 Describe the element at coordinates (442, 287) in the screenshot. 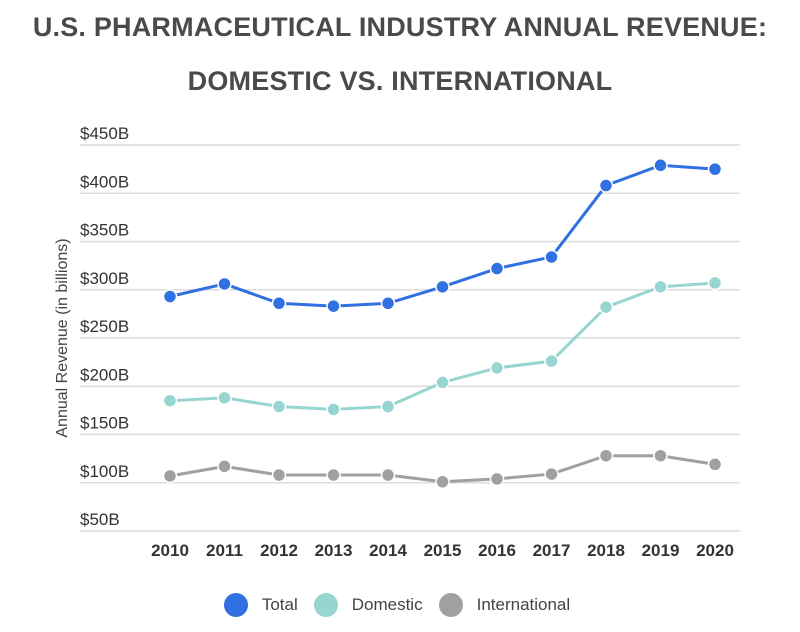

I see `data-point-total-2015` at that location.